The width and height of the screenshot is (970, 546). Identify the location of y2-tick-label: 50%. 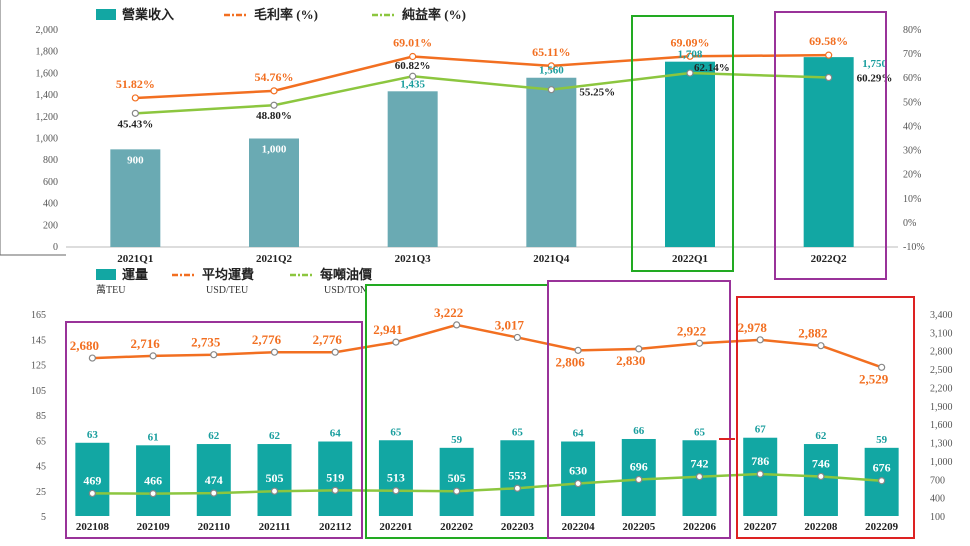
(912, 102).